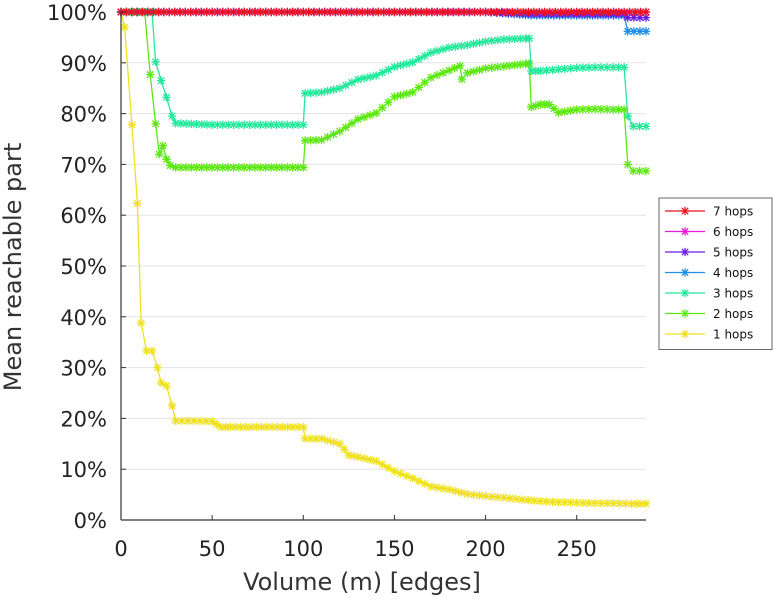 Image resolution: width=775 pixels, height=600 pixels. What do you see at coordinates (709, 335) in the screenshot?
I see `legend-item-1-hops: 1 hops` at bounding box center [709, 335].